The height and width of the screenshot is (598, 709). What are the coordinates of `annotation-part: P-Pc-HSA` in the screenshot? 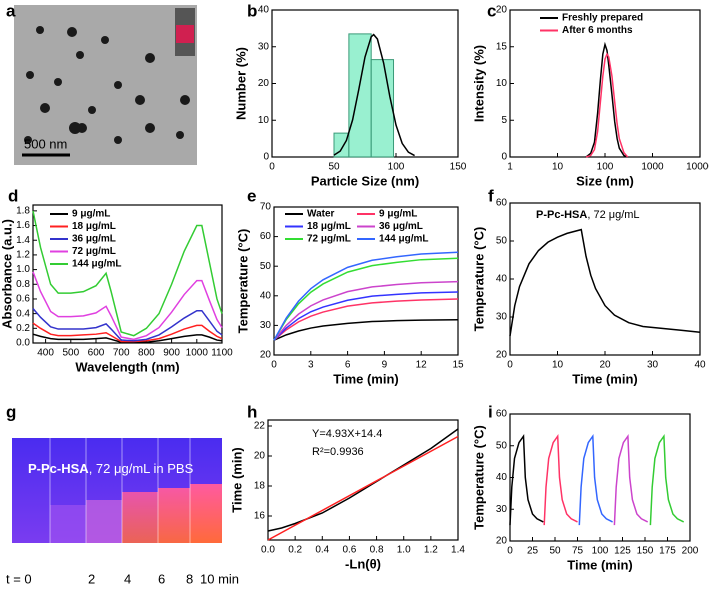 It's located at (561, 215).